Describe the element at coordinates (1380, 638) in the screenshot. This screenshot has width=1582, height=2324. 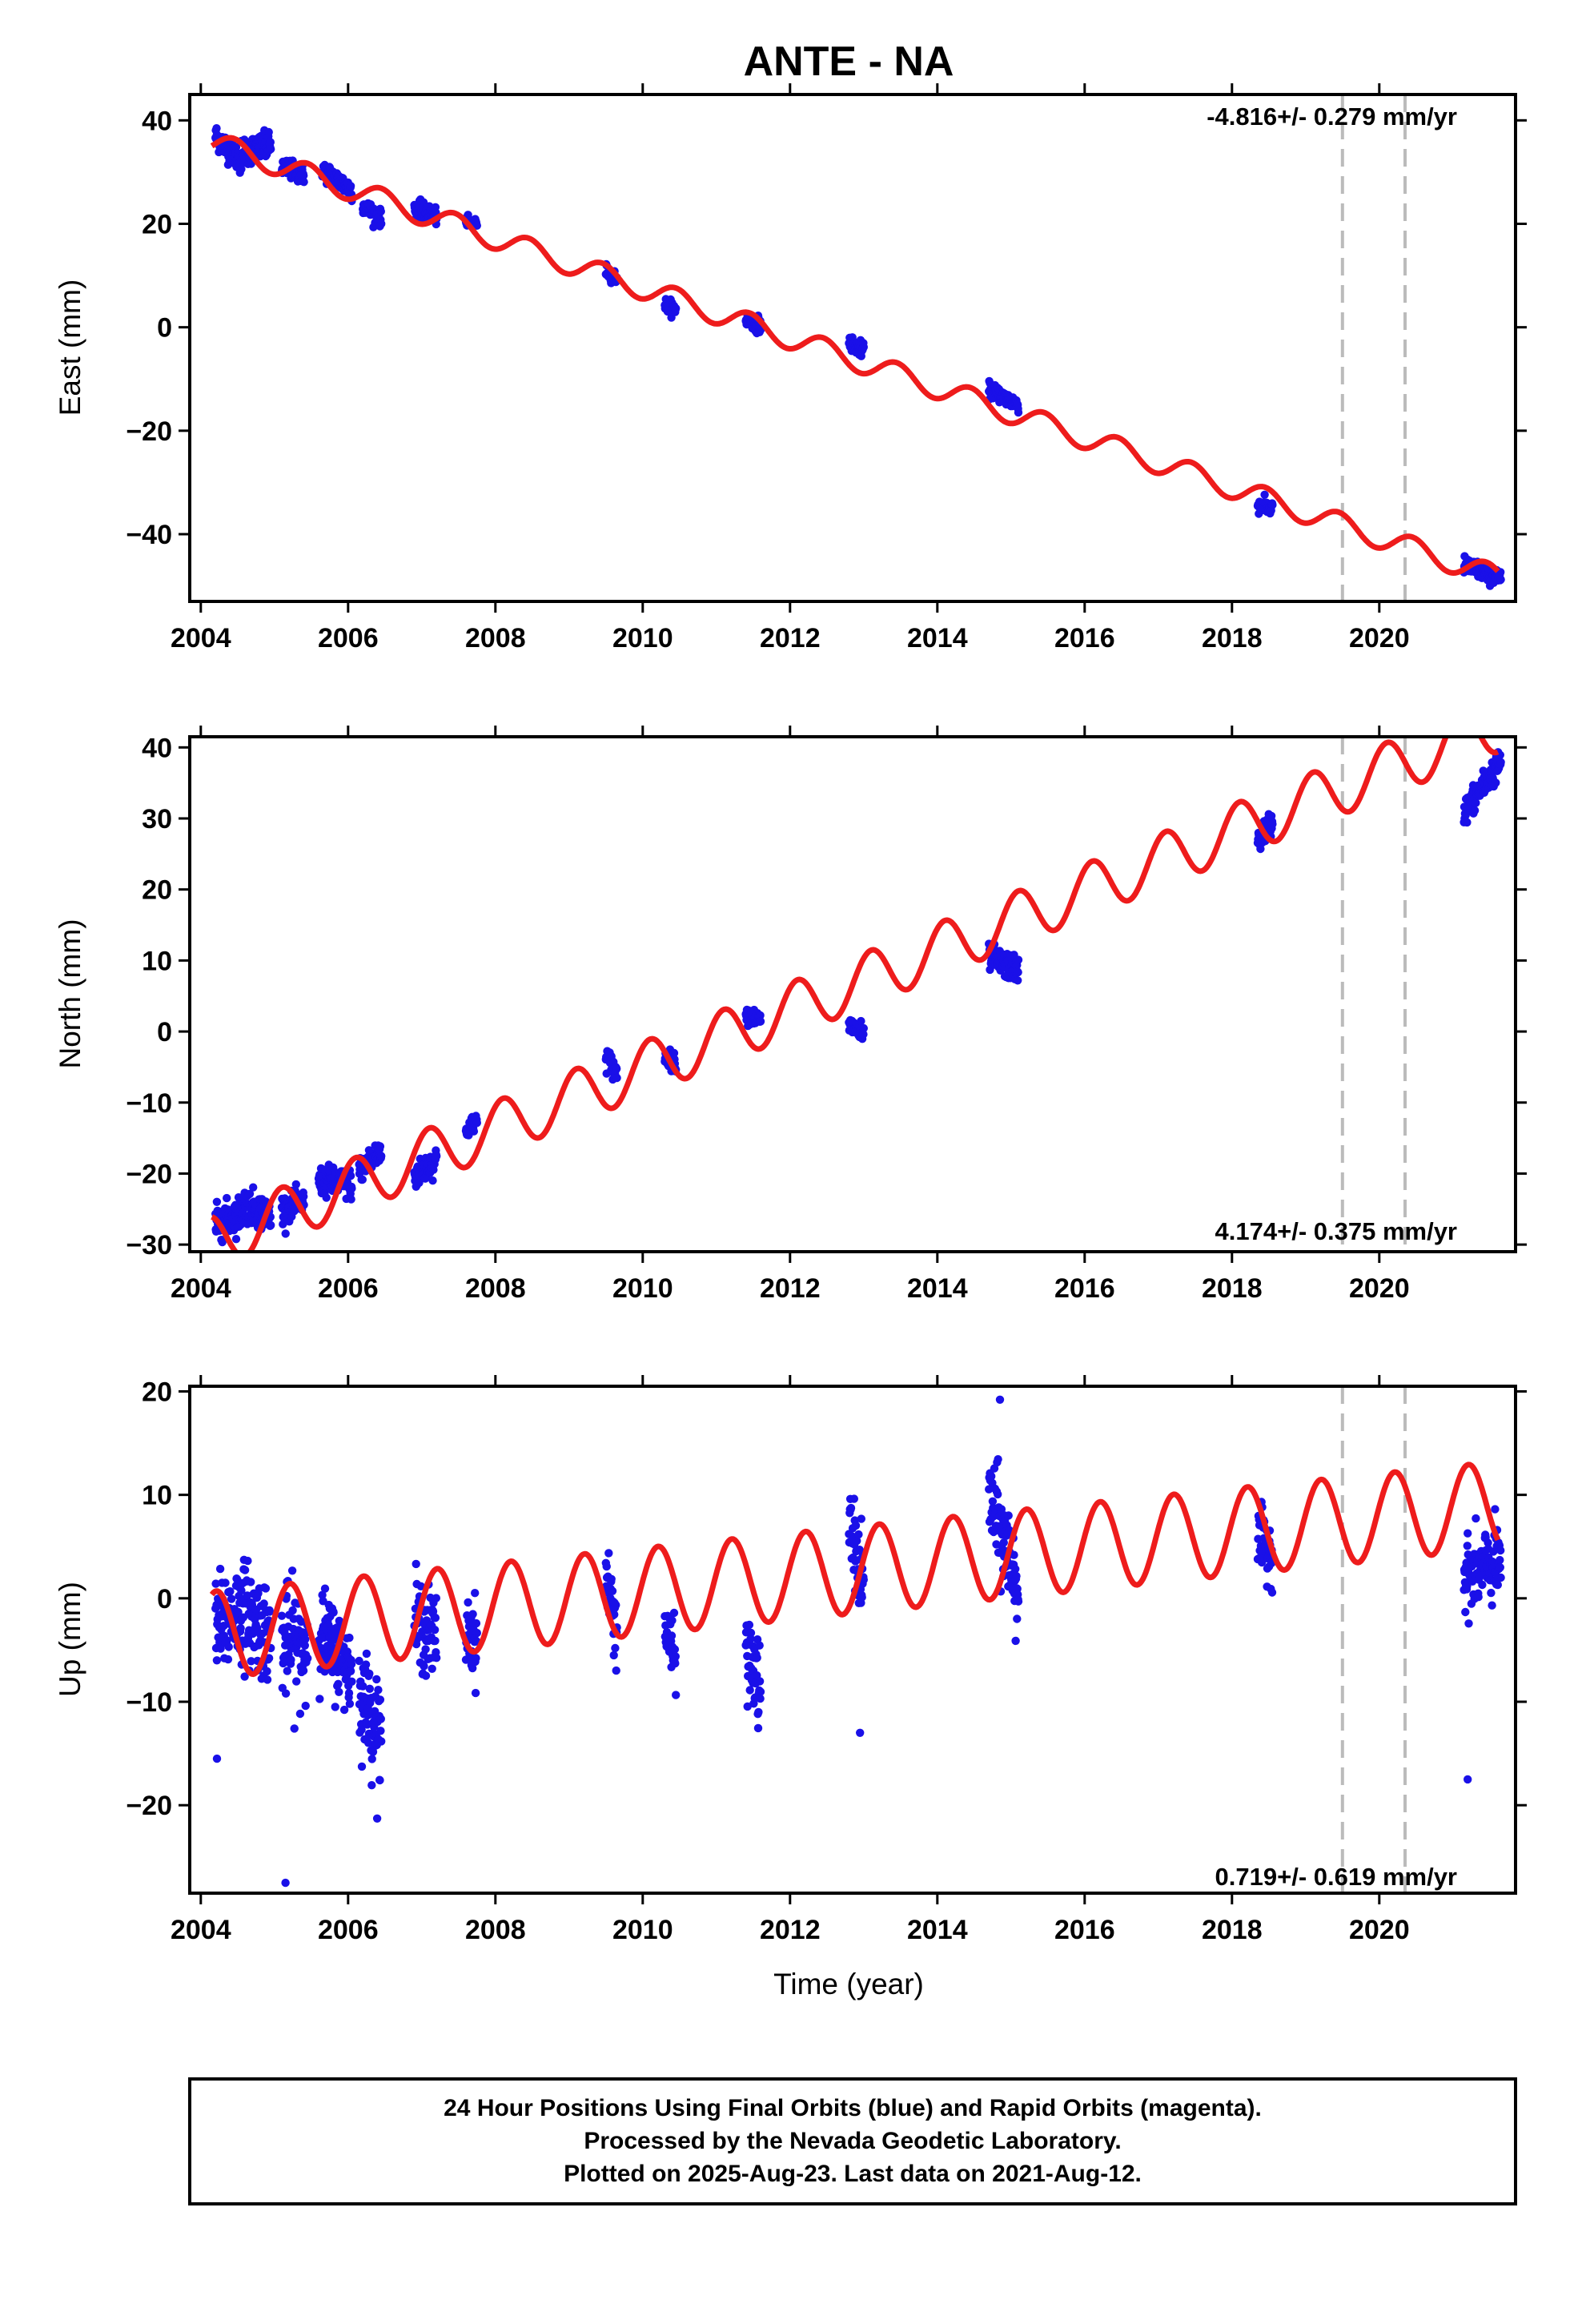
I see `east-xtick-label-2020: 2020` at that location.